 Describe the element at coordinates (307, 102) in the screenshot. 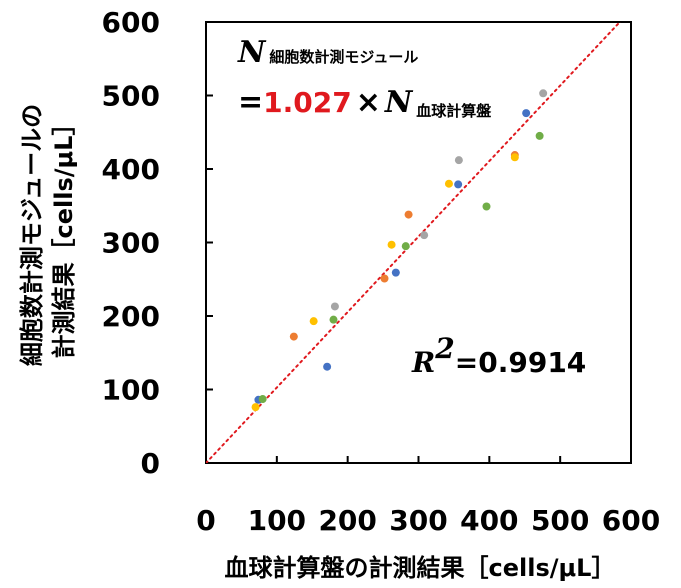

I see `equation-coefficient: 1.027` at that location.